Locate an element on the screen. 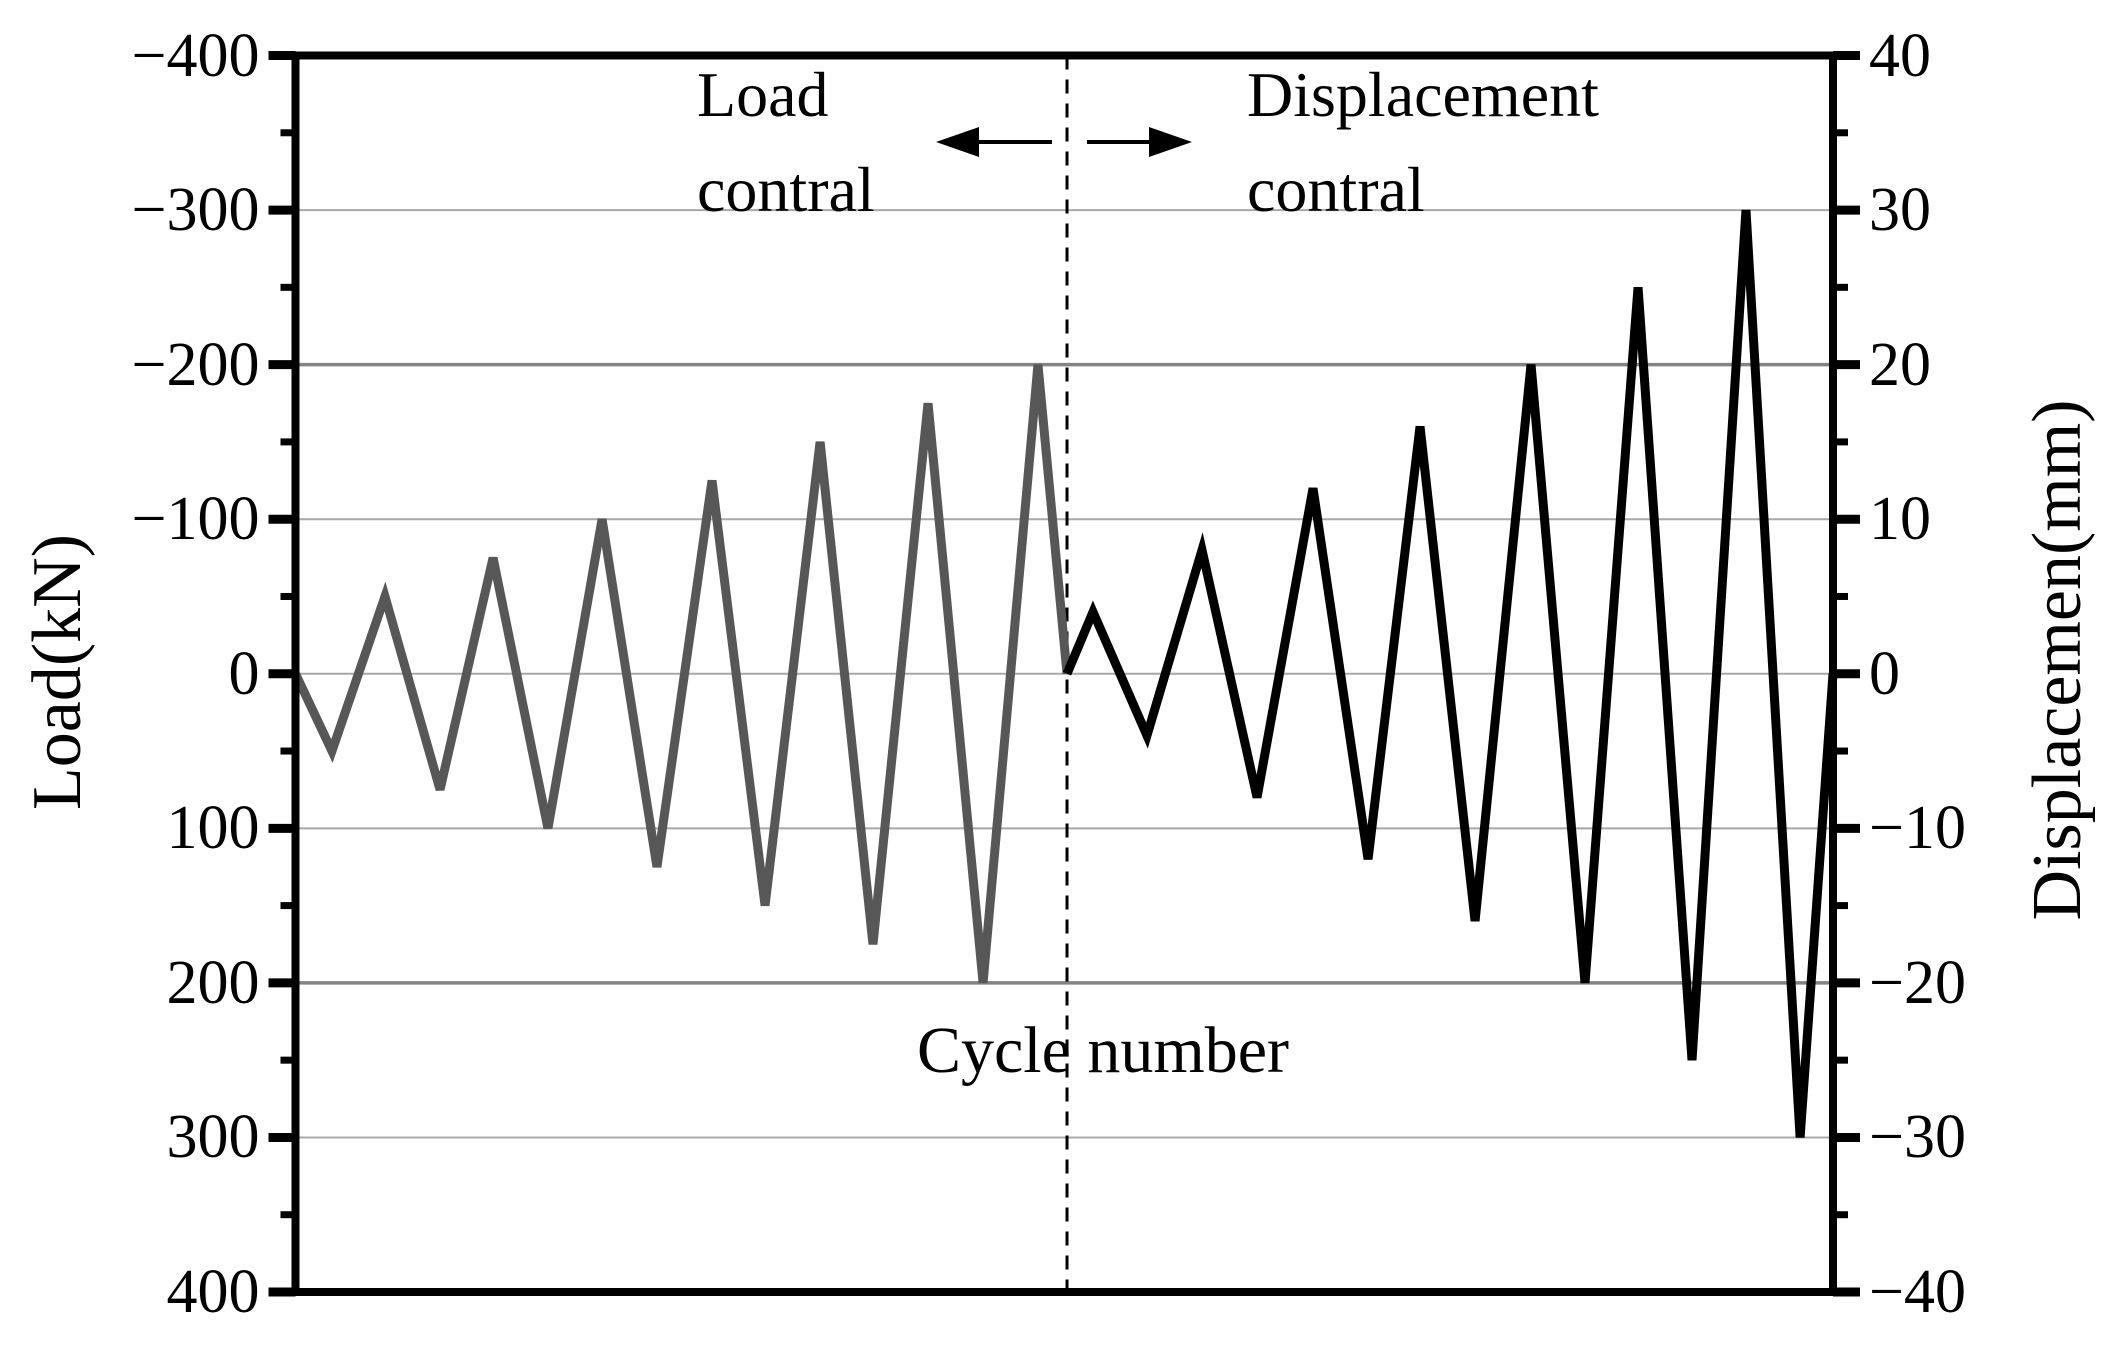 Image resolution: width=2122 pixels, height=1353 pixels. left-axis-tick-label: 400 is located at coordinates (213, 1292).